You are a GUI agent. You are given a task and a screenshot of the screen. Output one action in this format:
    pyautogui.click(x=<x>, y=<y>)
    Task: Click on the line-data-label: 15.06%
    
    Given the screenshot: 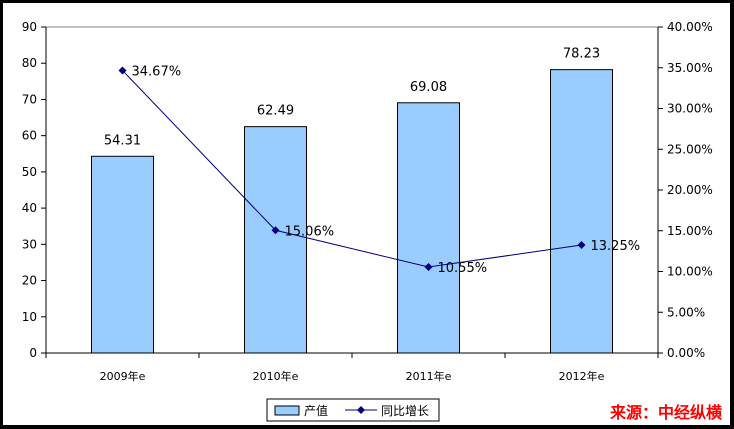 What is the action you would take?
    pyautogui.click(x=310, y=231)
    